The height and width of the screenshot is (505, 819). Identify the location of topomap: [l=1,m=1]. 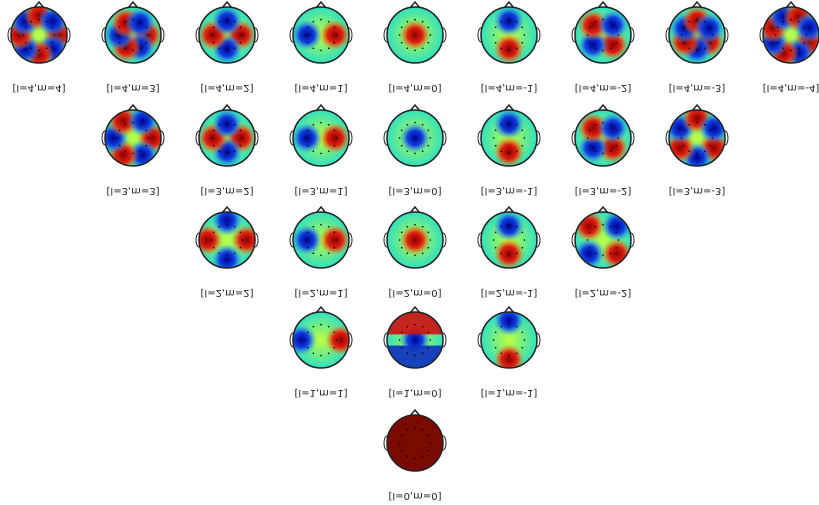
(321, 351).